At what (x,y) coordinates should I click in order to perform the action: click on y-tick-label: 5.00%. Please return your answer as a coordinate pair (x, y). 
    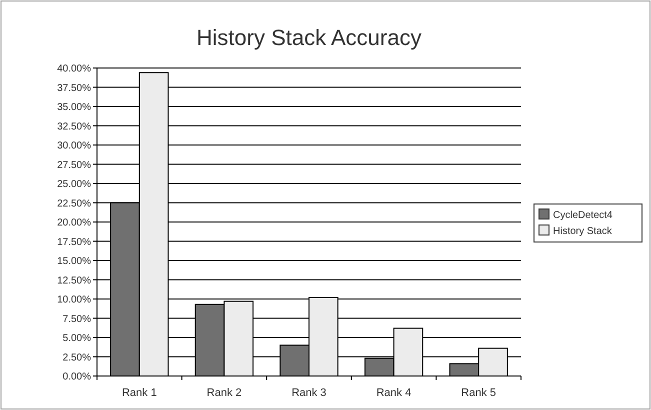
    Looking at the image, I should click on (77, 338).